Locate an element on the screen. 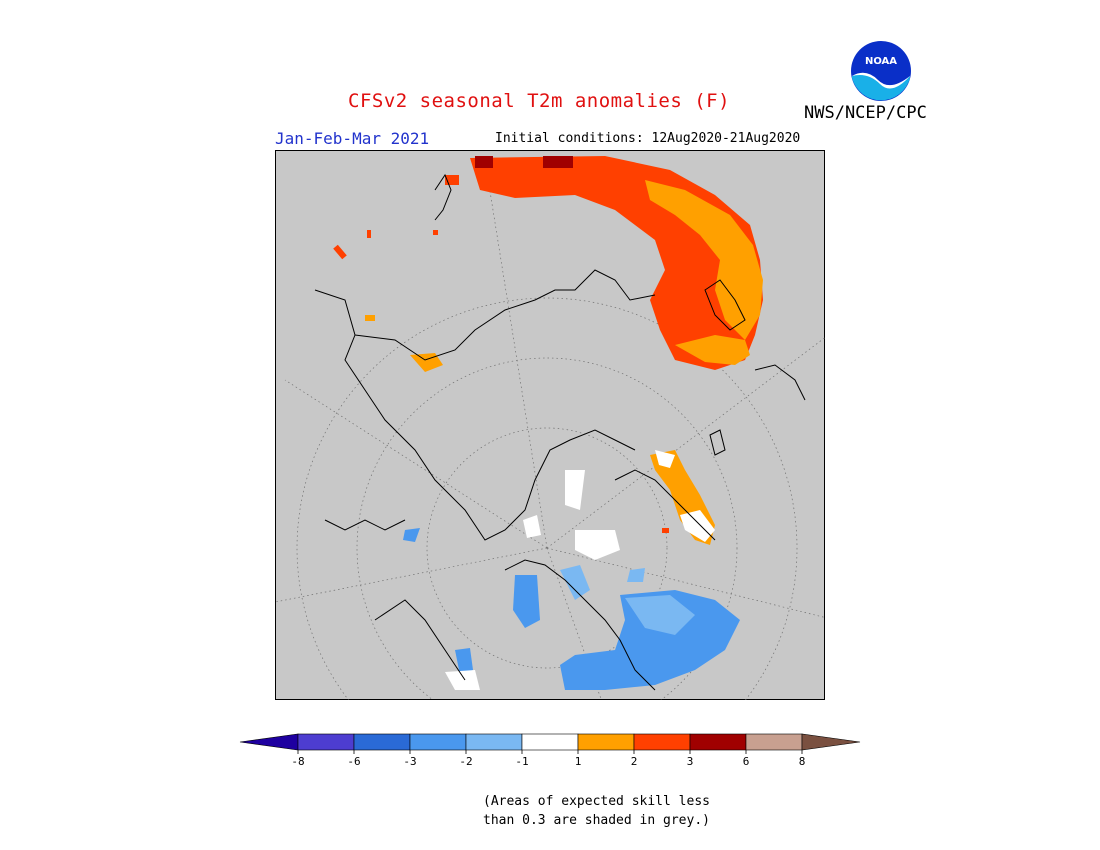 The image size is (1100, 850). legend-tick-label: -1 is located at coordinates (521, 761).